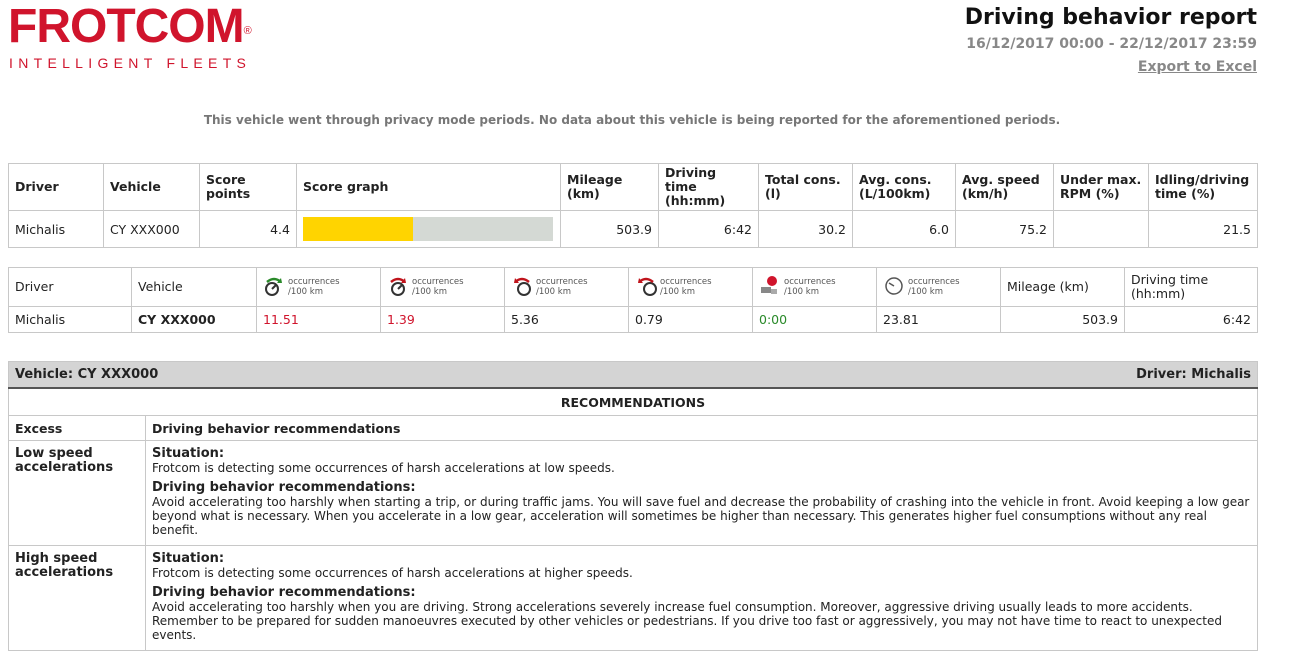 The height and width of the screenshot is (665, 1294). I want to click on column-header: Idling/driving time (%), so click(1203, 187).